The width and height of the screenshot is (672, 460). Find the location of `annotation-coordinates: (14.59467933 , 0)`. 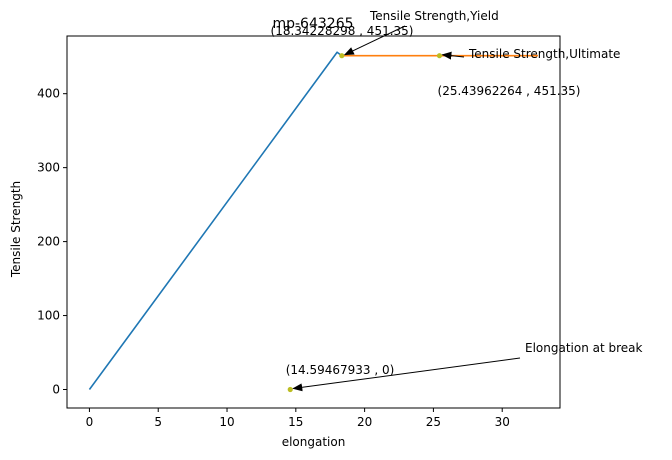

annotation-coordinates: (14.59467933 , 0) is located at coordinates (340, 370).